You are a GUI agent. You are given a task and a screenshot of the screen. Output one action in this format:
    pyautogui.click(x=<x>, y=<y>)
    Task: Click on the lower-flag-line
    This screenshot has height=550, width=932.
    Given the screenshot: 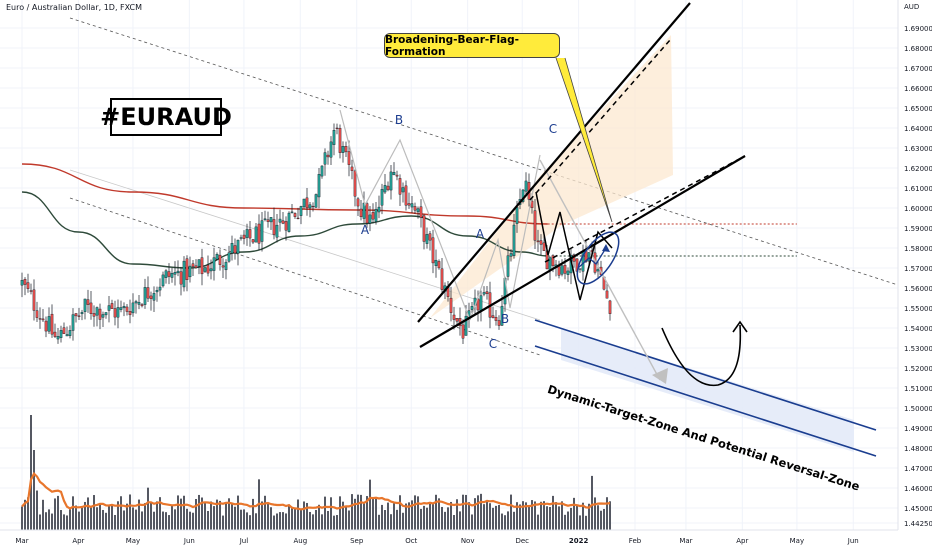 What is the action you would take?
    pyautogui.click(x=582, y=251)
    